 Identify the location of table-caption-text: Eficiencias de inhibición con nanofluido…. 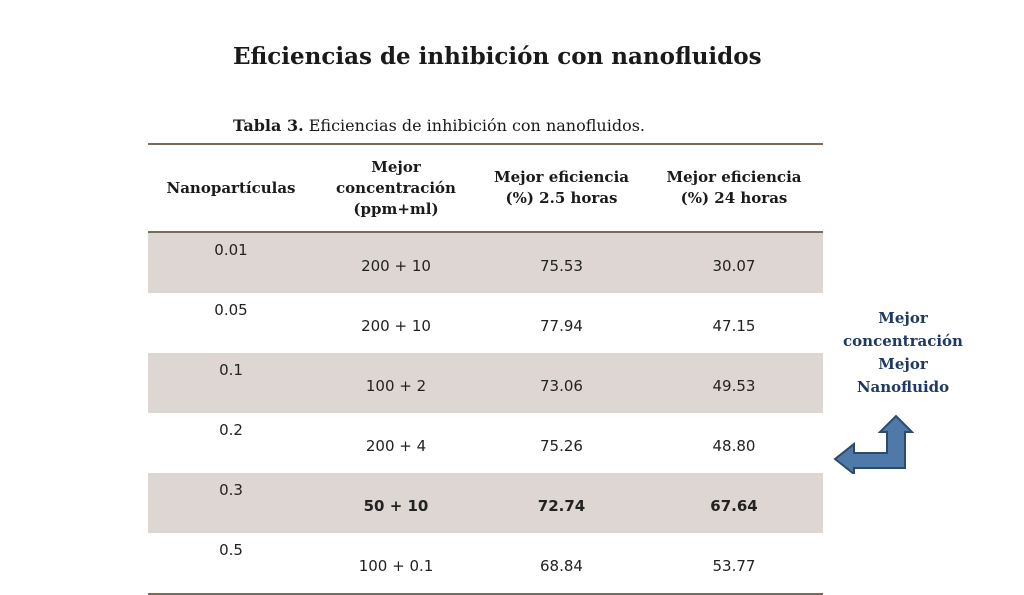
(474, 125).